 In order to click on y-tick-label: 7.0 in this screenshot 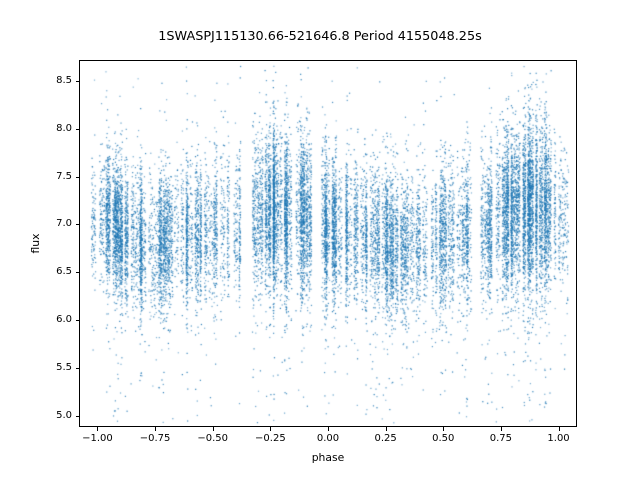, I will do `click(64, 224)`.